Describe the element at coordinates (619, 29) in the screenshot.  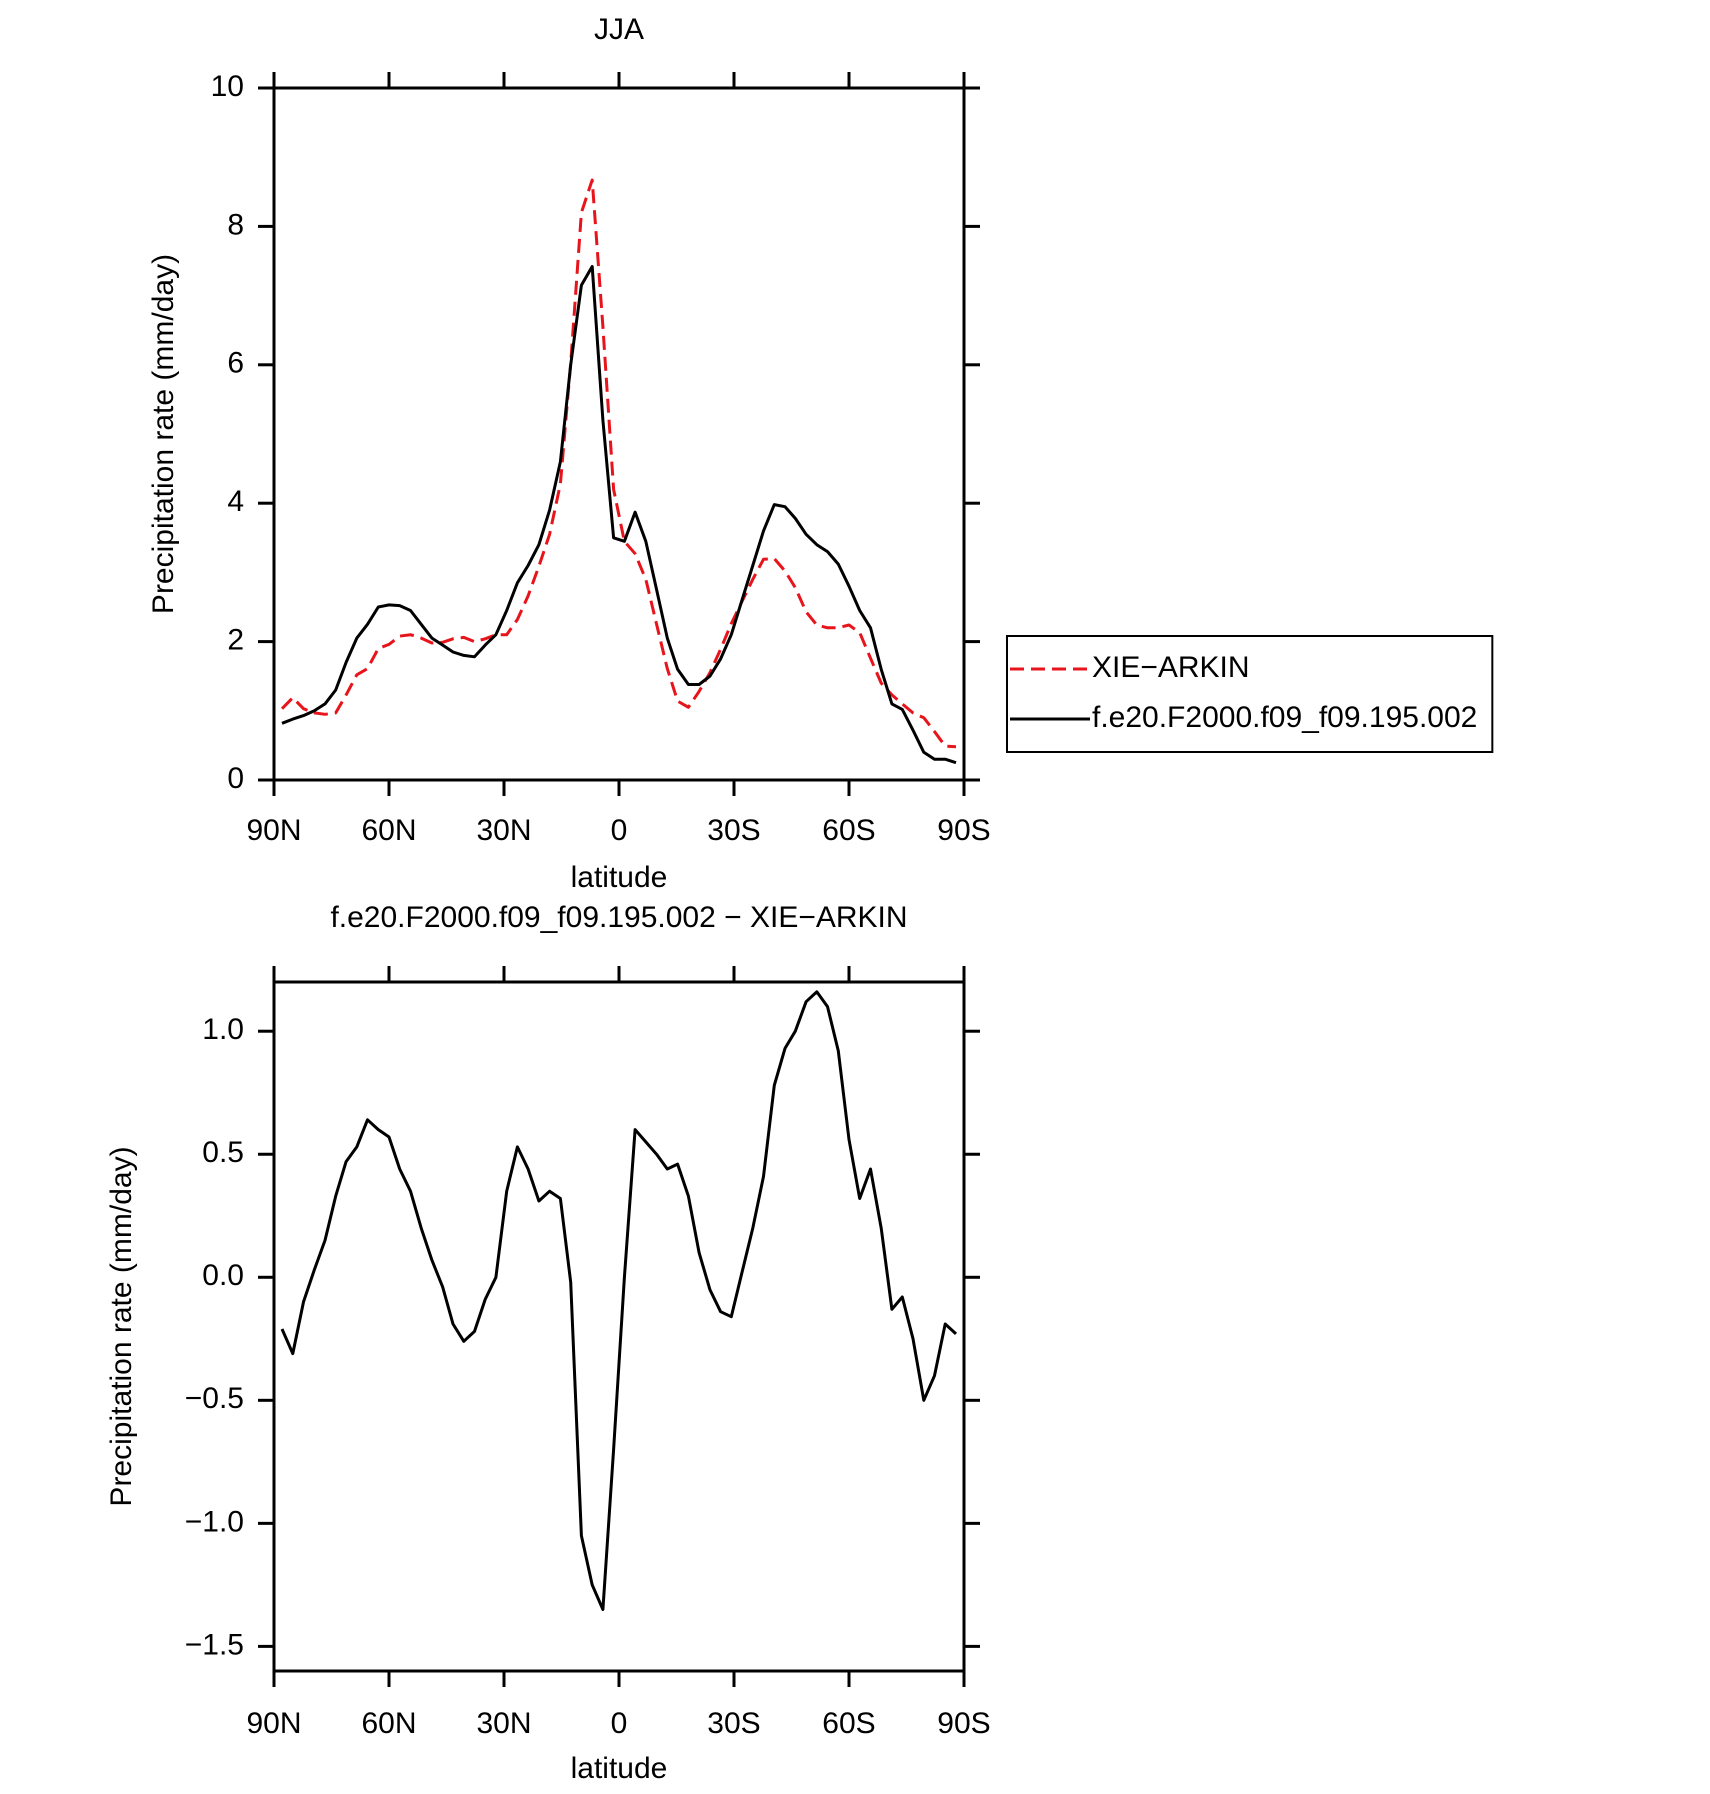
I see `chart-title: JJA` at that location.